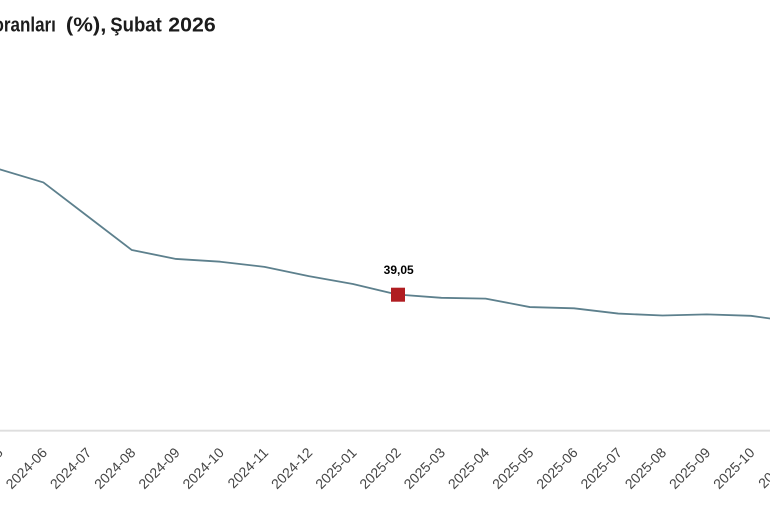  Describe the element at coordinates (28, 25) in the screenshot. I see `svg-text: oranları` at that location.